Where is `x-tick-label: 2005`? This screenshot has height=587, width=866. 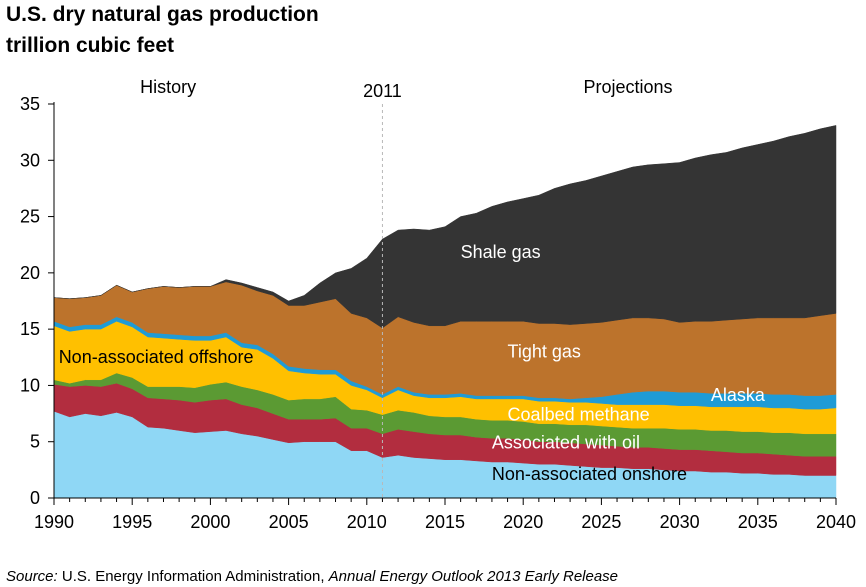 x-tick-label: 2005 is located at coordinates (289, 522).